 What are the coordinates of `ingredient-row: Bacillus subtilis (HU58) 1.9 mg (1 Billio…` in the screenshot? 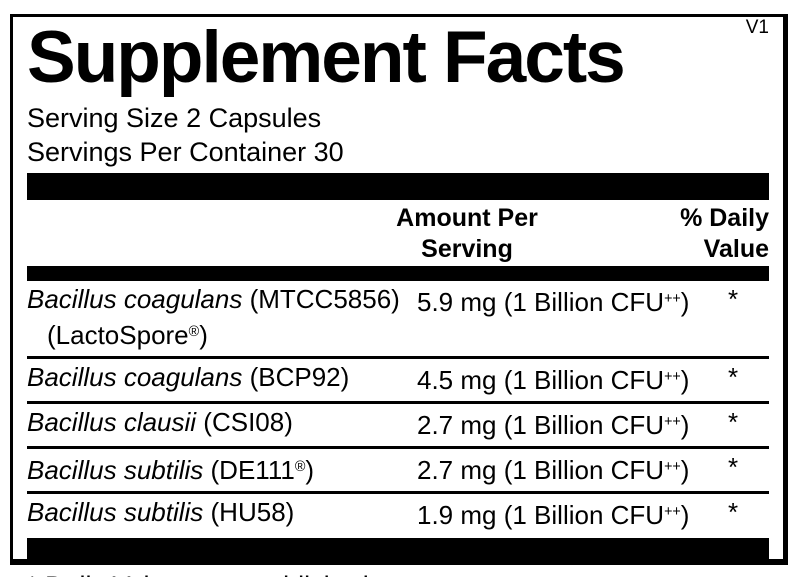 It's located at (398, 515).